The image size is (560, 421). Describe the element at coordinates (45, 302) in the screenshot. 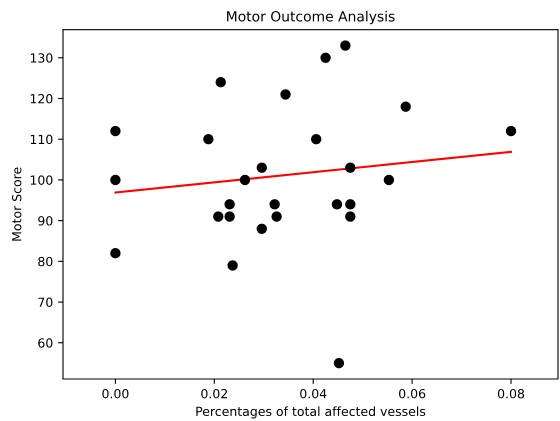

I see `y-tick-label: 70` at that location.